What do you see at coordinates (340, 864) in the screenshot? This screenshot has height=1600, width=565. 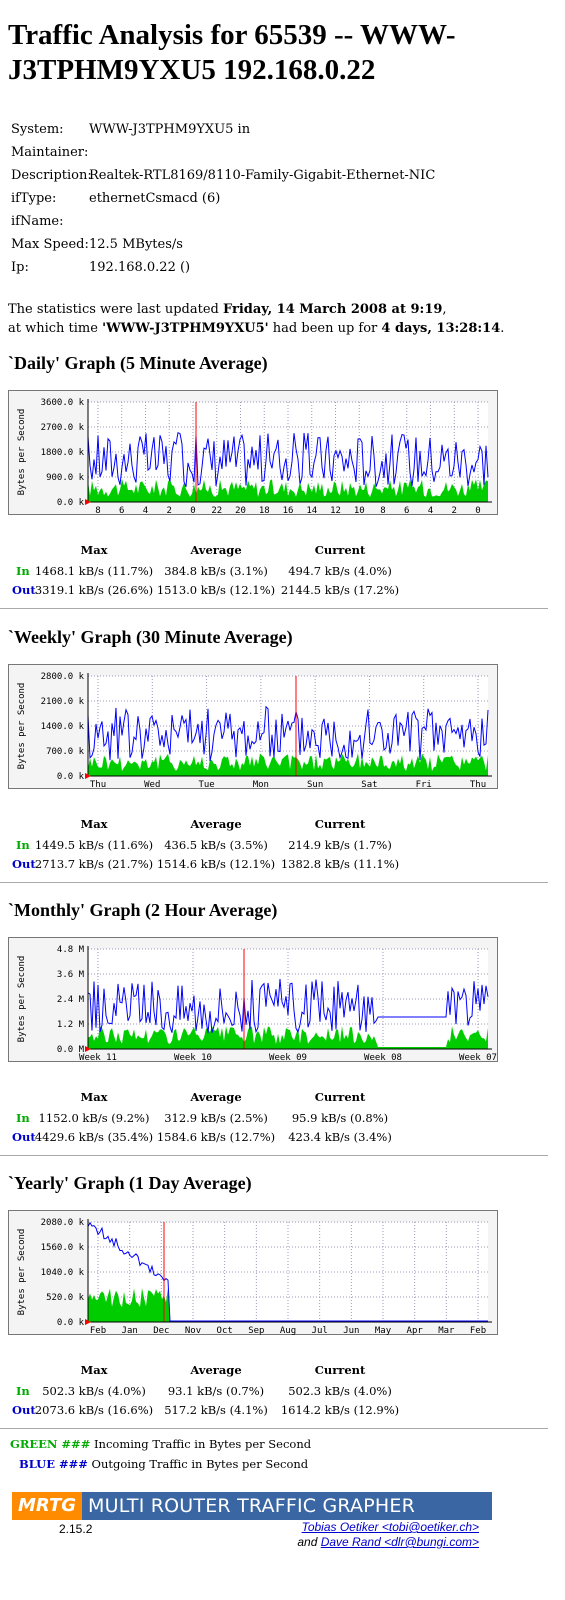 I see `out-current: 1382.8 kB/s (11.1%)` at bounding box center [340, 864].